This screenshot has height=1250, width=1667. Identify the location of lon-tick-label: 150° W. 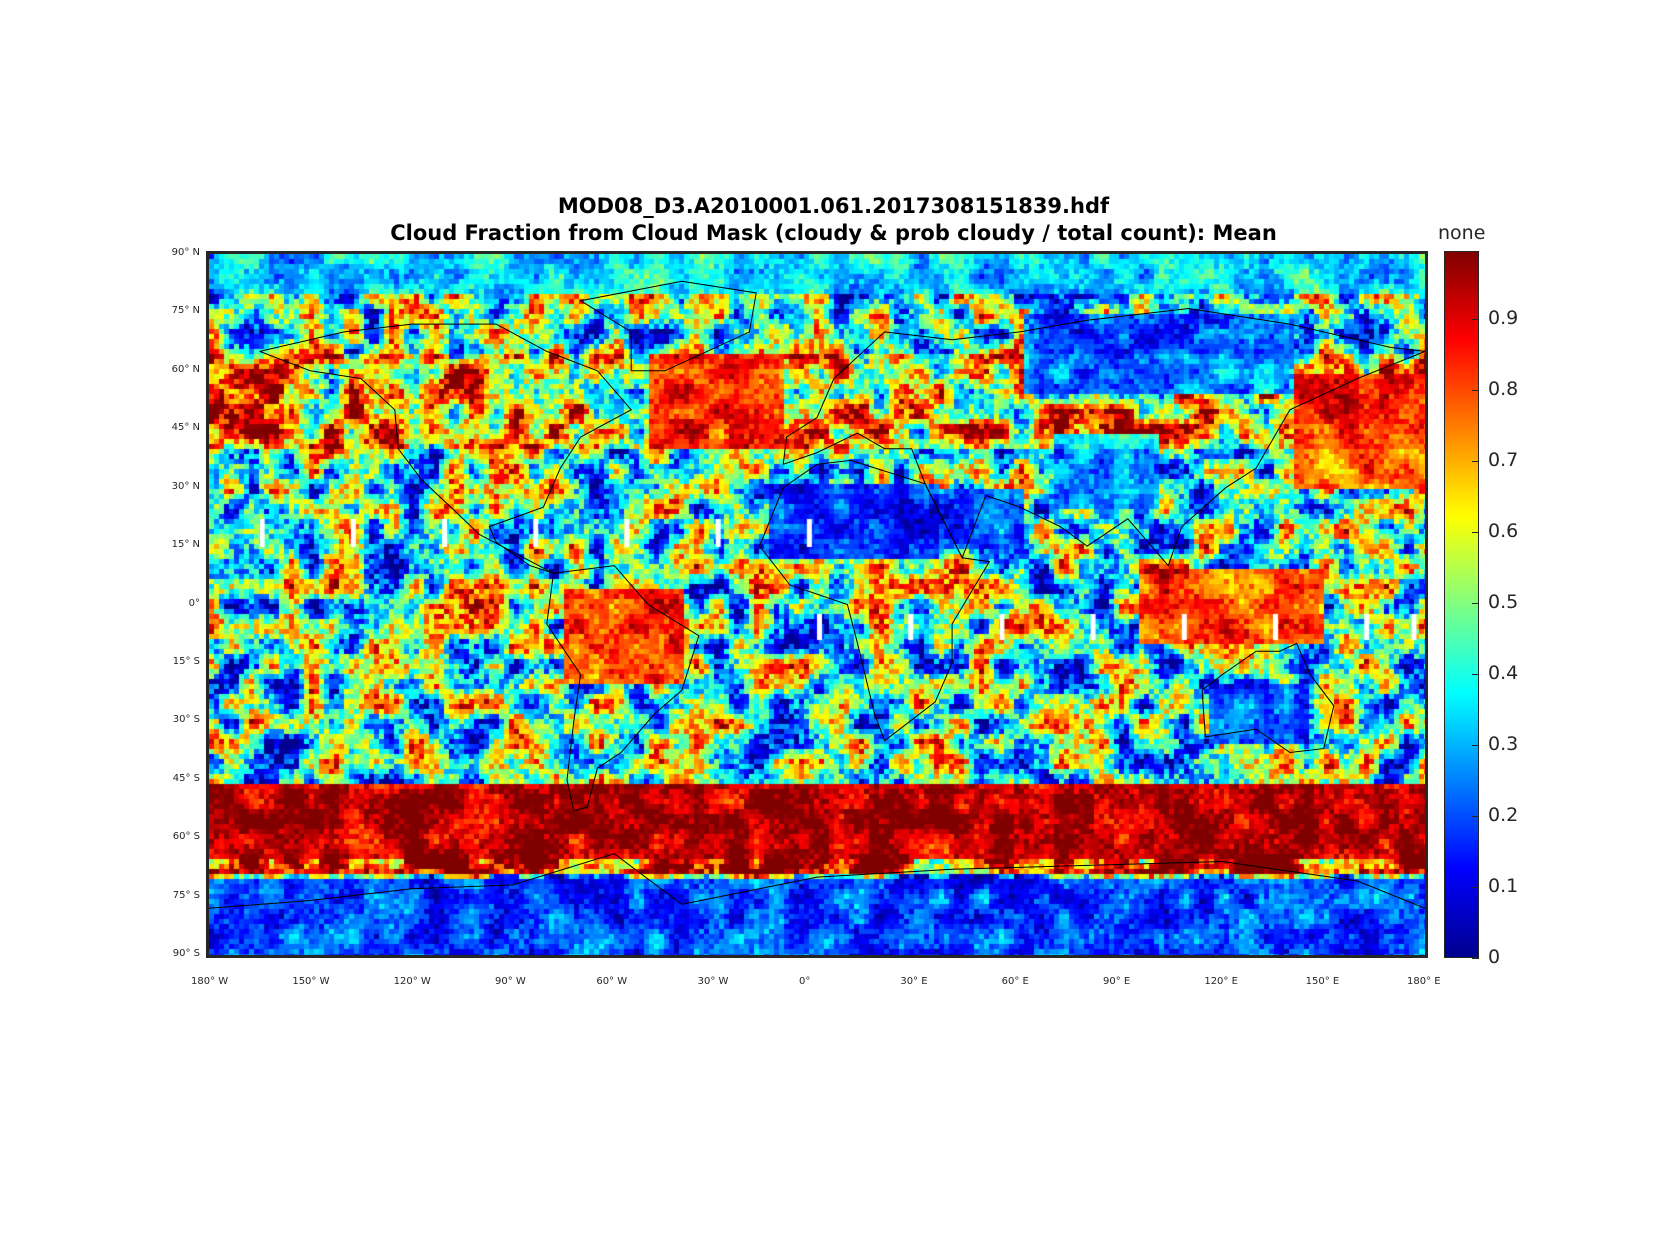
(310, 981).